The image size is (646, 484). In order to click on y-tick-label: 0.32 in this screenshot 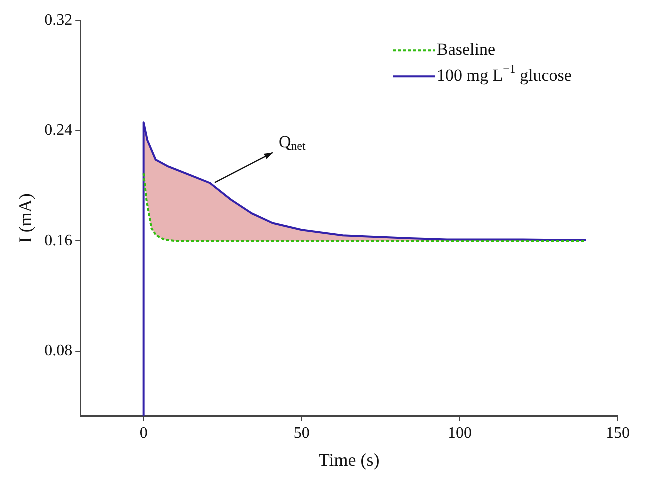, I will do `click(58, 20)`.